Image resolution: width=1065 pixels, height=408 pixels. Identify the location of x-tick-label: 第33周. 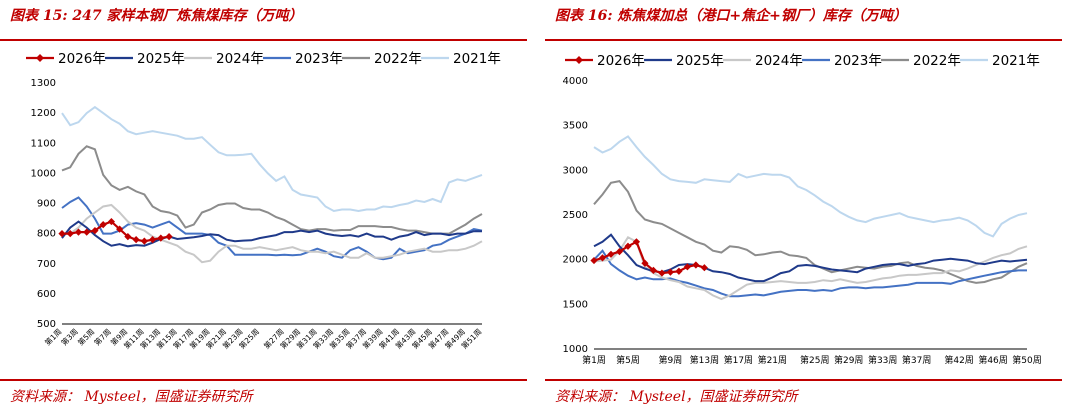
(882, 360).